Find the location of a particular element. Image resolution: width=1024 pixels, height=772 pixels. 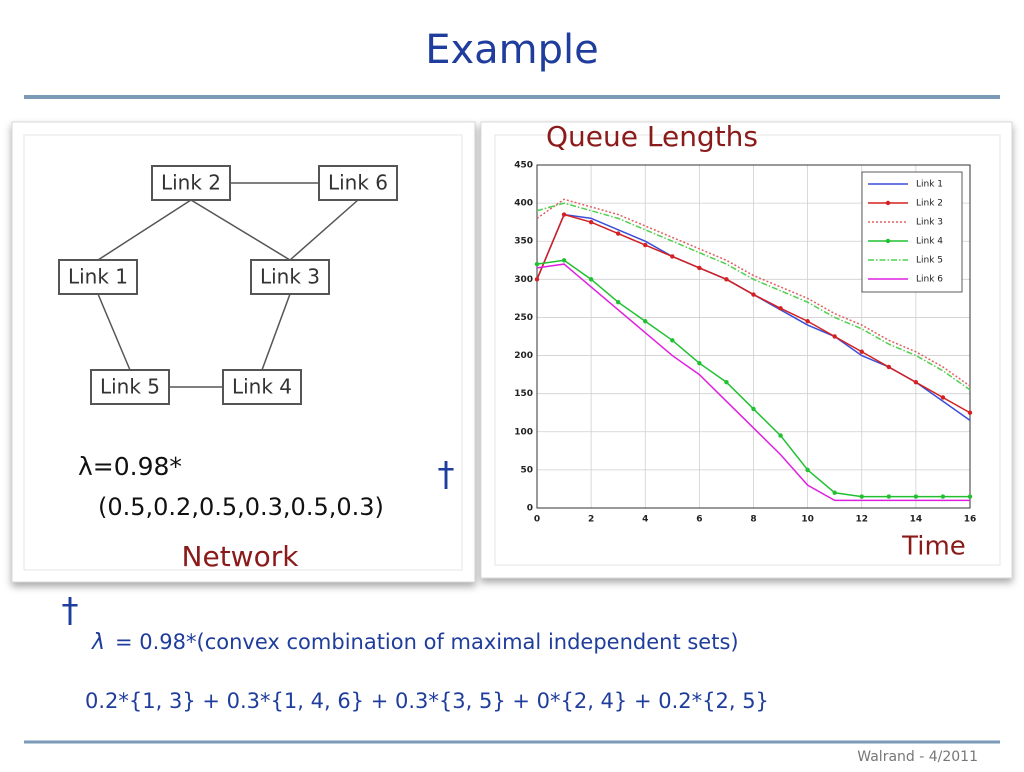

x-tick-label: 2 is located at coordinates (591, 520).